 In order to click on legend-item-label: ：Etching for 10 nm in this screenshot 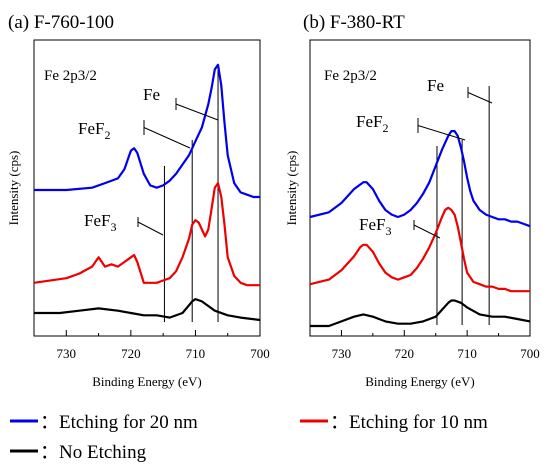, I will do `click(409, 422)`.